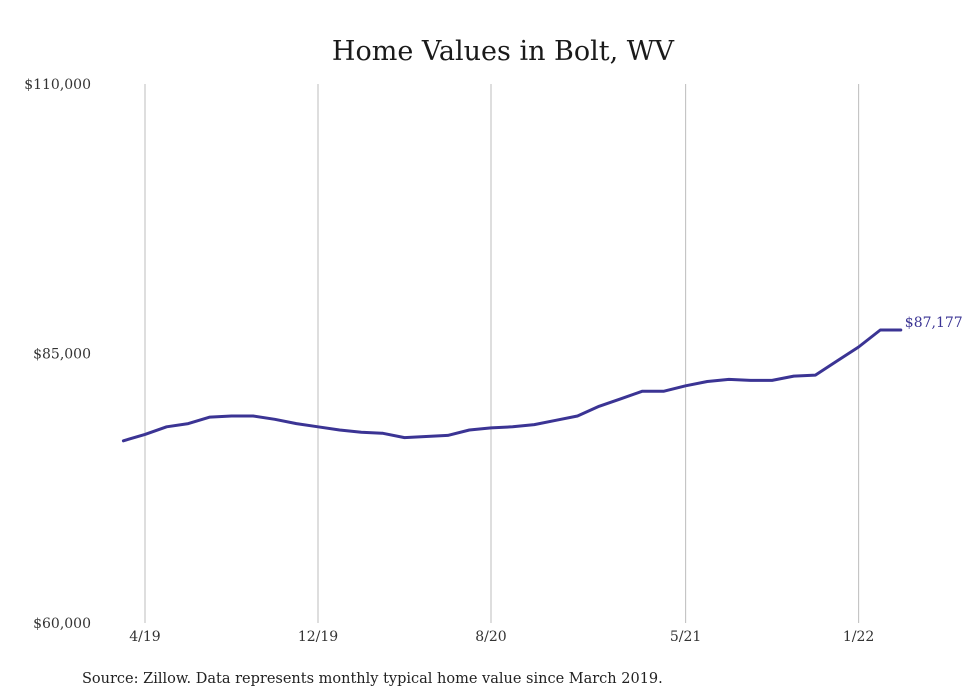 The width and height of the screenshot is (980, 699). Describe the element at coordinates (490, 637) in the screenshot. I see `x-tick-label: 8/20` at that location.